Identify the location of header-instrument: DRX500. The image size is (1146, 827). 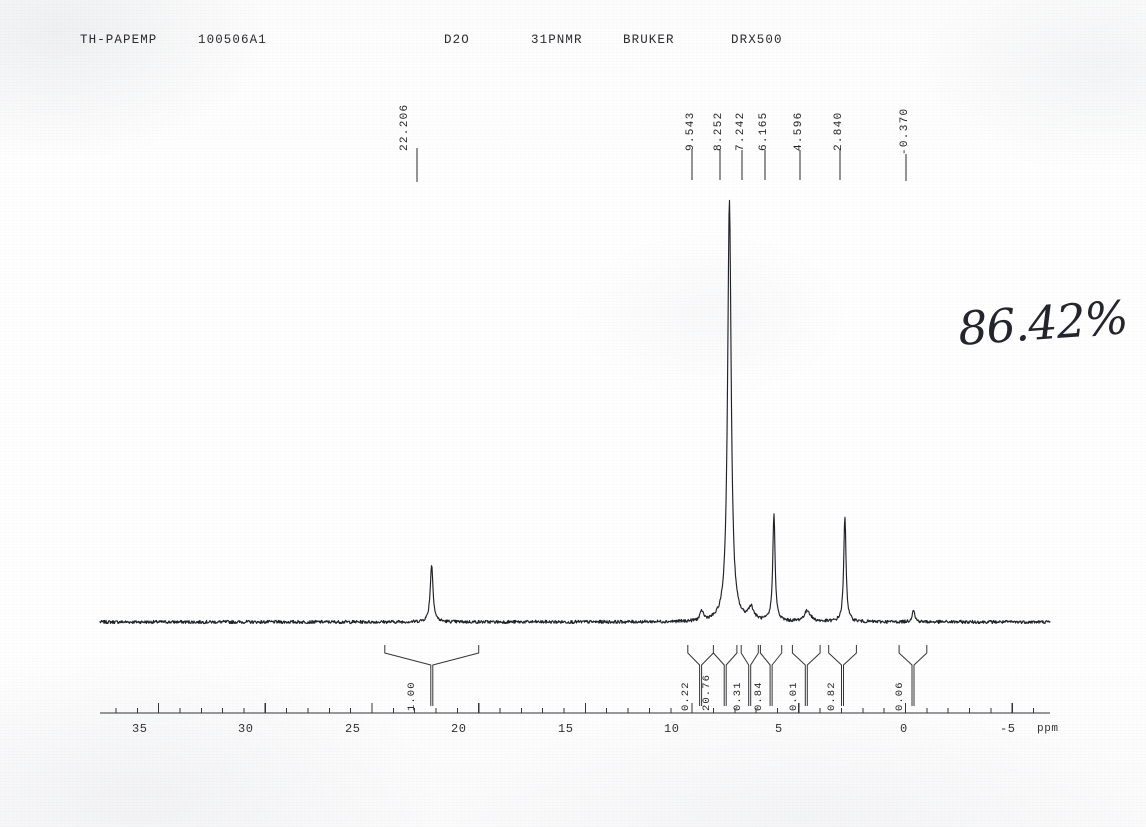
(757, 40).